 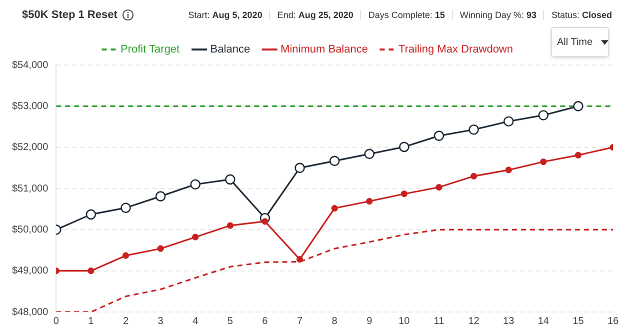 I want to click on y-tick-label: $48,000, so click(x=30, y=312).